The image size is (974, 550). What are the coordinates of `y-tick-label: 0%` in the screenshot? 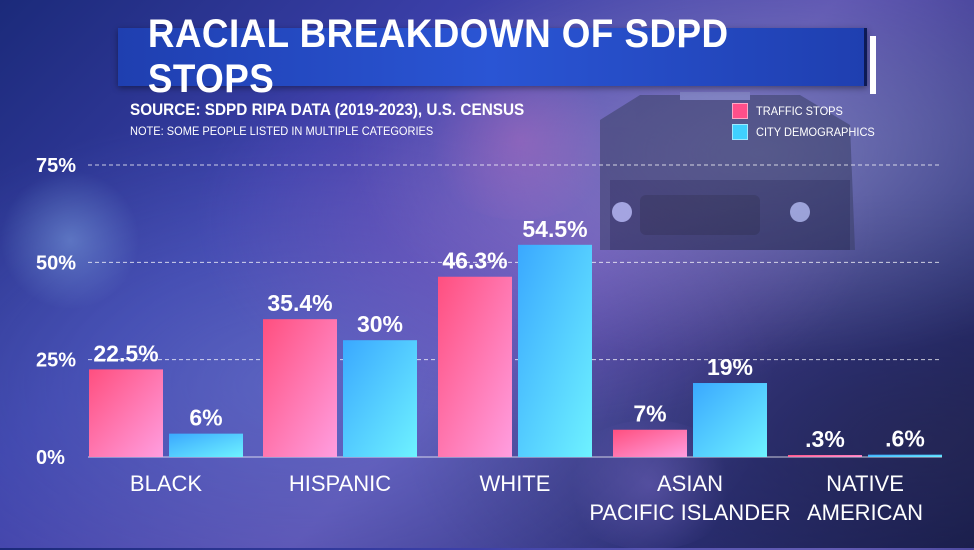 It's located at (50, 458).